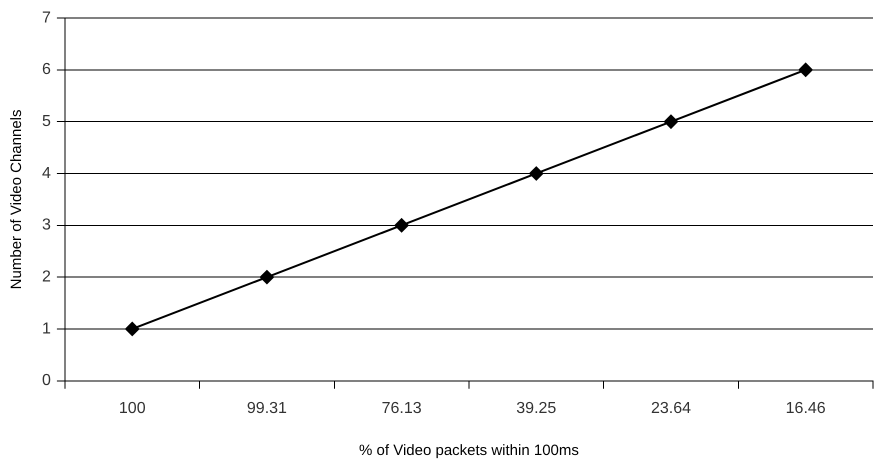  Describe the element at coordinates (46, 225) in the screenshot. I see `y-tick-label: 3` at that location.